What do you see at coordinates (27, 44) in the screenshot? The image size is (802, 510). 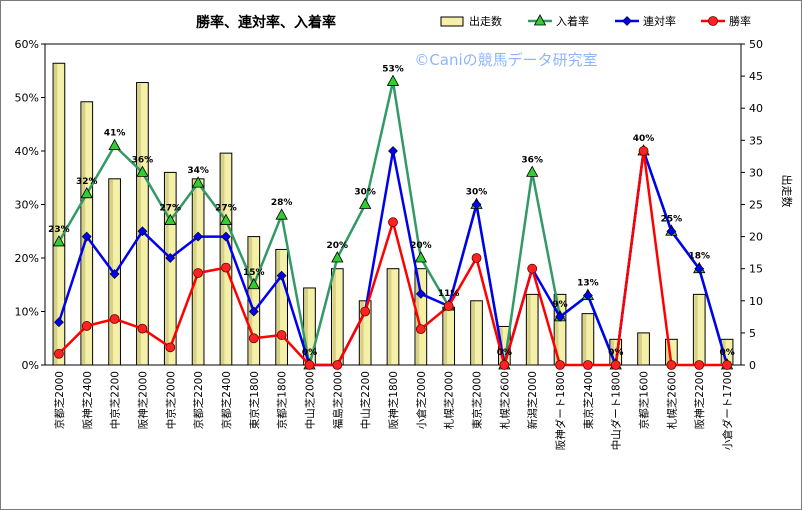 I see `left-tick-label: 60%` at bounding box center [27, 44].